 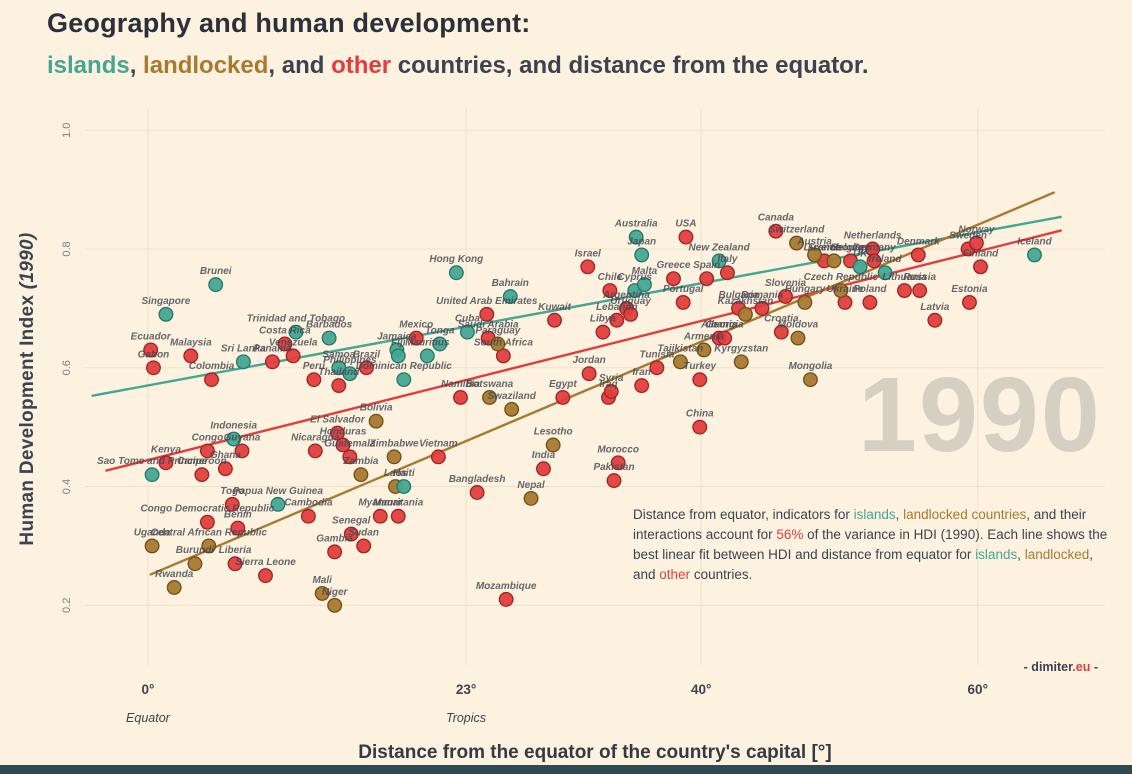 What do you see at coordinates (969, 302) in the screenshot?
I see `data-point-estonia` at bounding box center [969, 302].